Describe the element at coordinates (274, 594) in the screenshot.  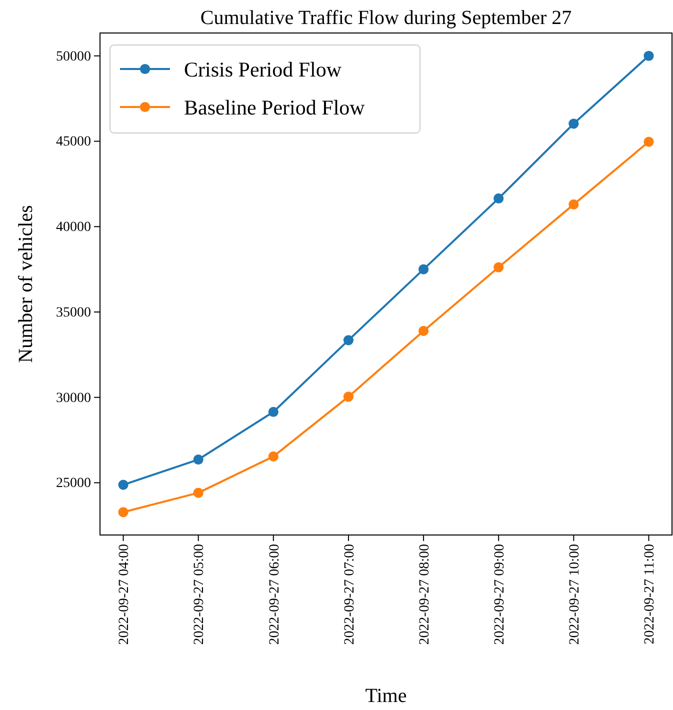
I see `x-tick-label: 2022-09-27 06:00` at that location.